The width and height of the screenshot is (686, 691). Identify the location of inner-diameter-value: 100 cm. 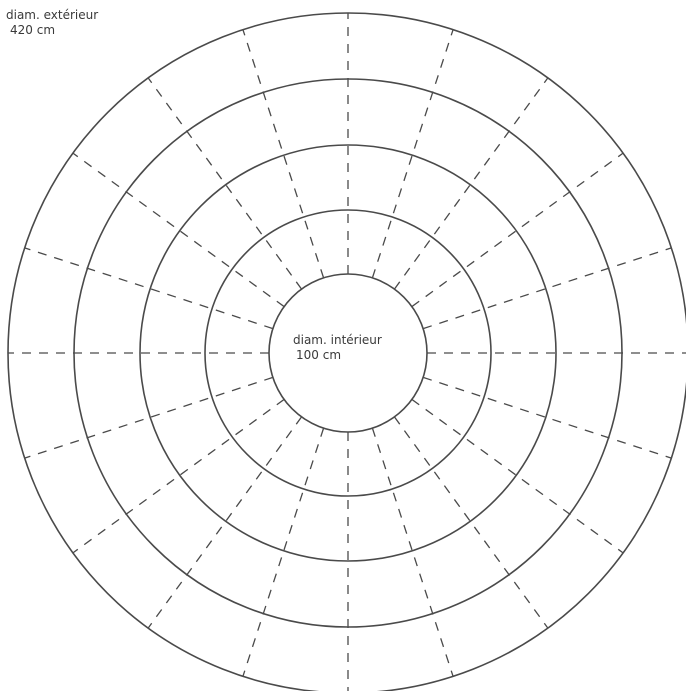
(319, 355).